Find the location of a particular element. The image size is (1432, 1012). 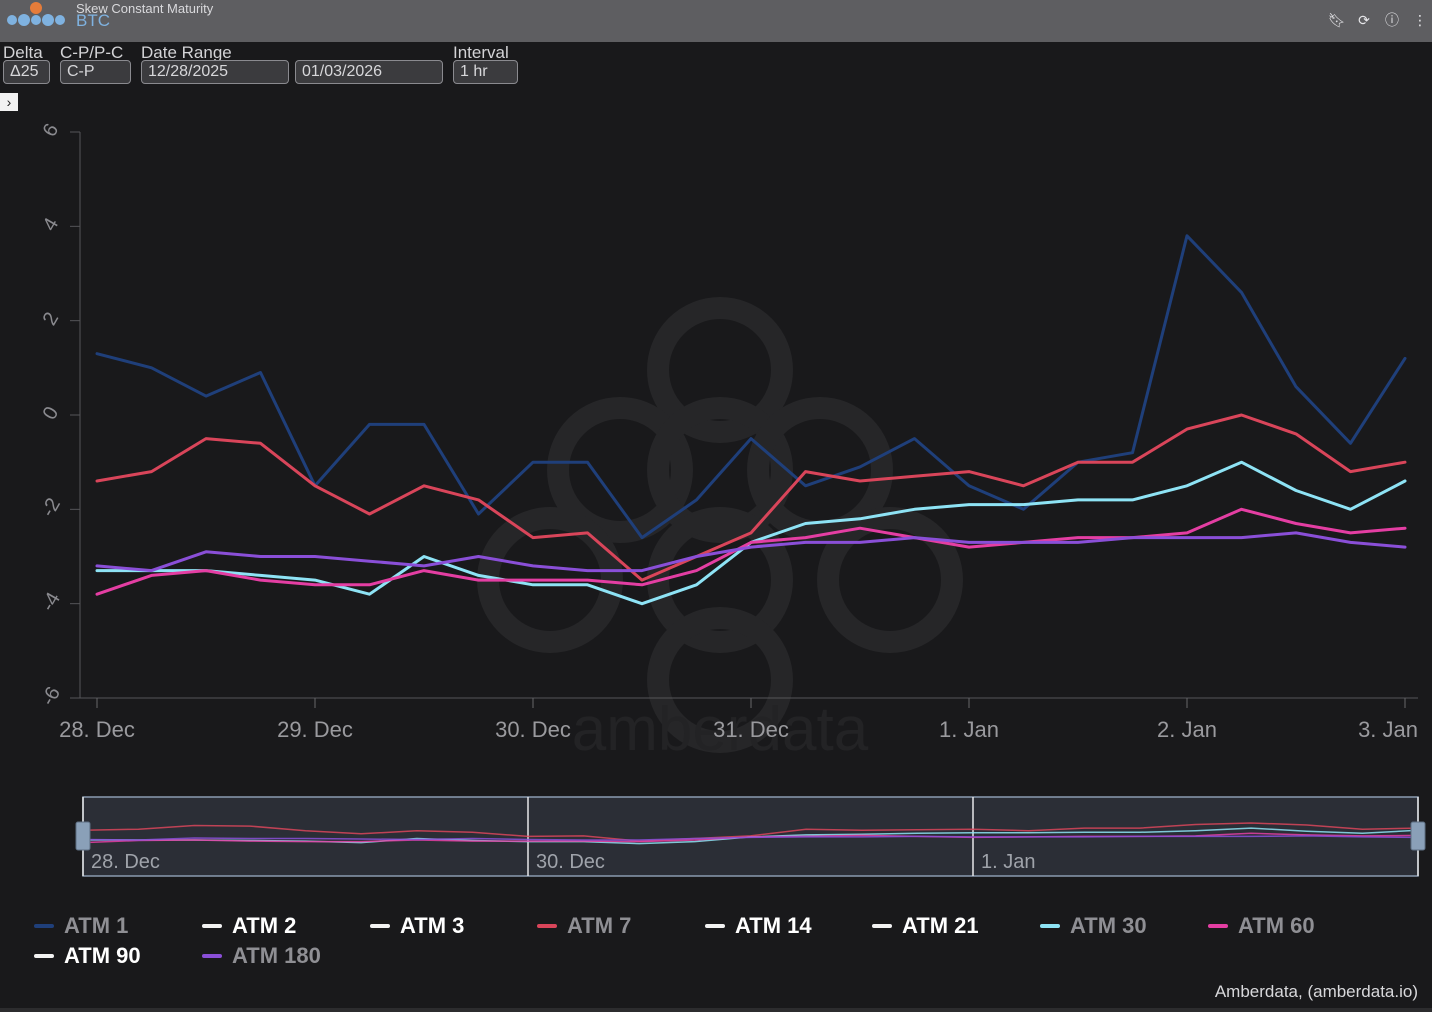

legend-item-atm-14: ATM 14 is located at coordinates (758, 926).